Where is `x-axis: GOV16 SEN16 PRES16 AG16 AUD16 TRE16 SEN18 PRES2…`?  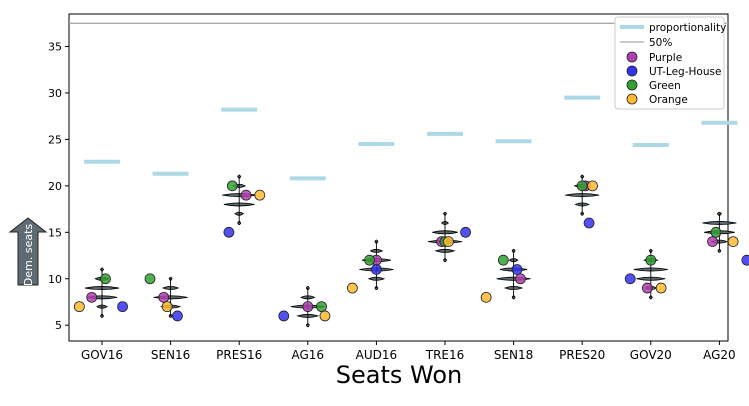 x-axis: GOV16 SEN16 PRES16 AG16 AUD16 TRE16 SEN18 PRES2… is located at coordinates (408, 351).